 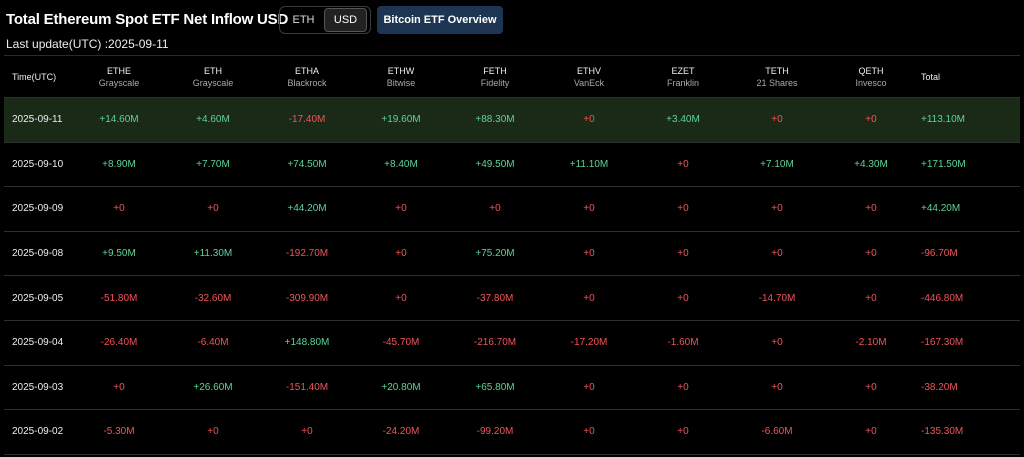 What do you see at coordinates (589, 343) in the screenshot?
I see `flow-cell: -17.20M` at bounding box center [589, 343].